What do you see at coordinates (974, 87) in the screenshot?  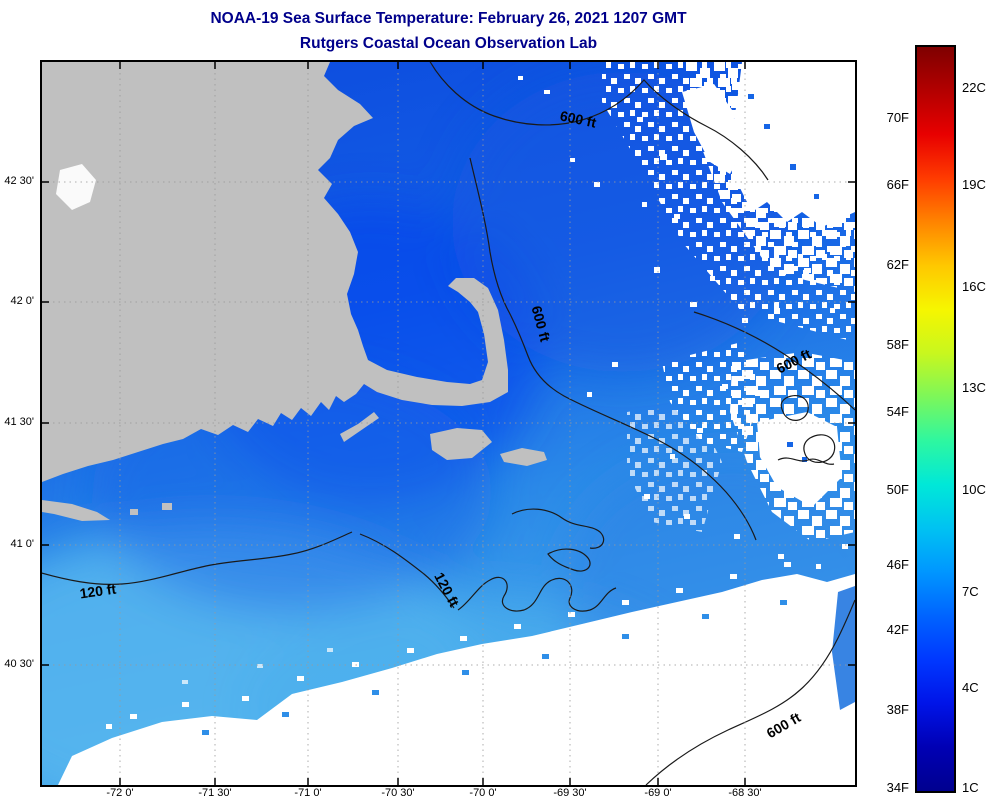 I see `colorbar-c-label: 22C` at bounding box center [974, 87].